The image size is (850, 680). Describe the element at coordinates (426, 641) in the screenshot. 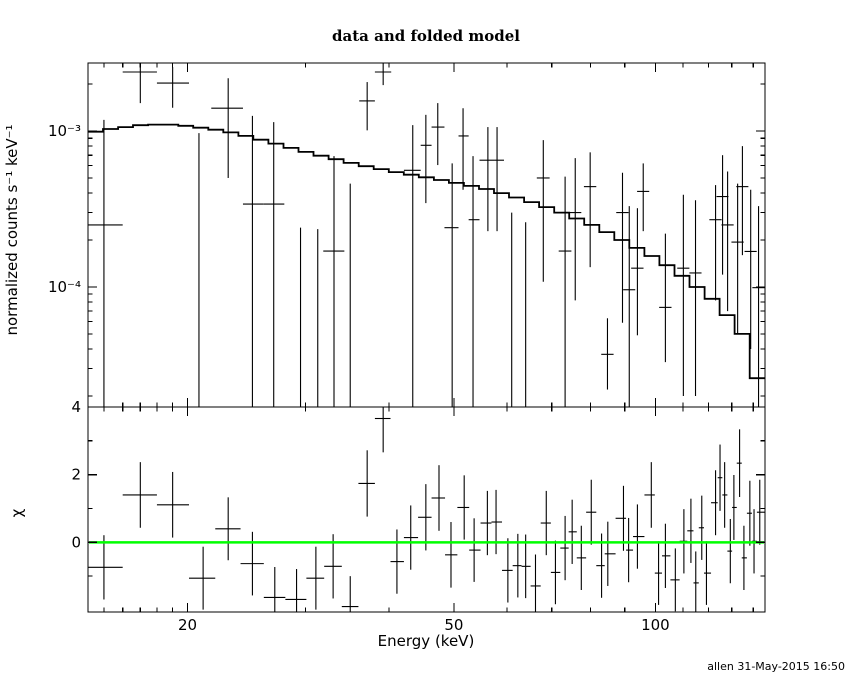

I see `x-axis-label: Energy (keV)` at that location.